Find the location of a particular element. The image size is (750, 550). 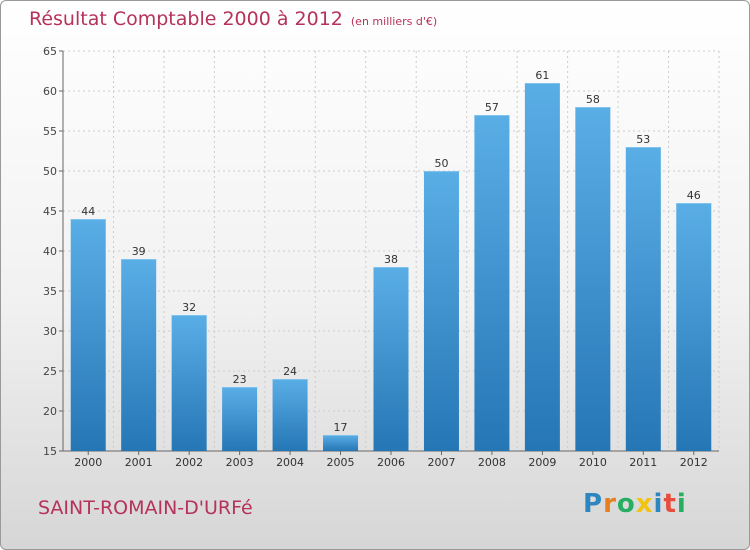

x-tick-label: 2001 is located at coordinates (139, 462).